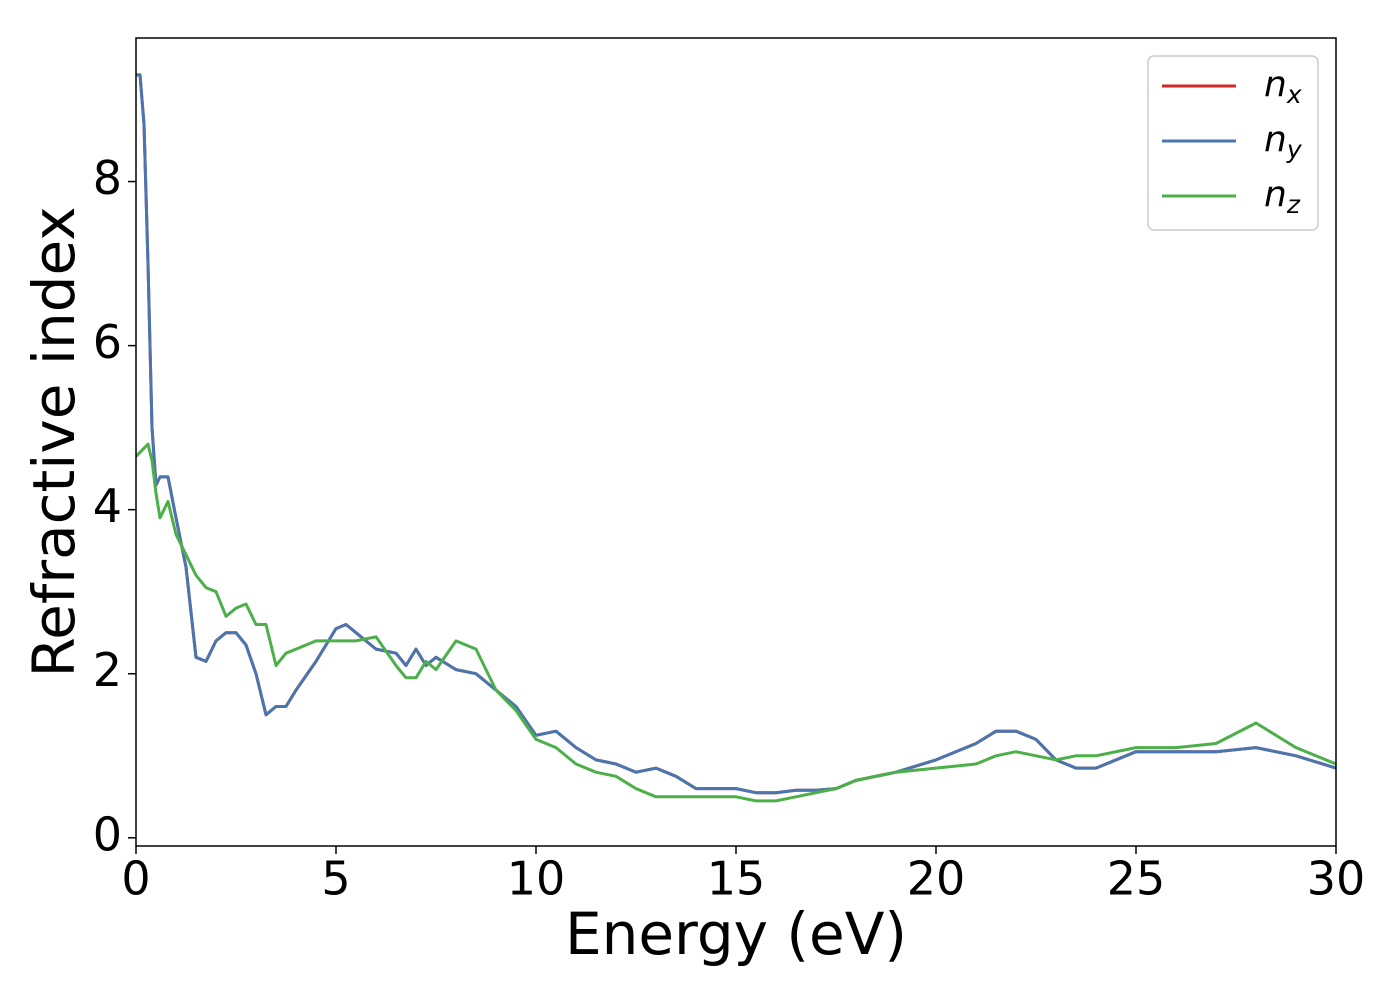 Image resolution: width=1400 pixels, height=1000 pixels. Describe the element at coordinates (107, 178) in the screenshot. I see `y-tick-label: 8` at that location.